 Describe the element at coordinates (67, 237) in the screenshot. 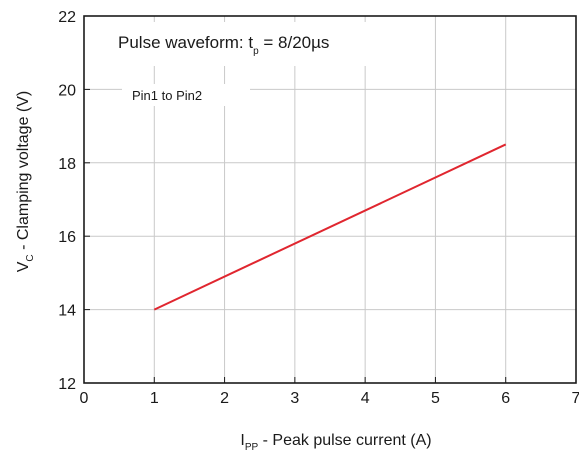

I see `y-tick-label: 16` at that location.